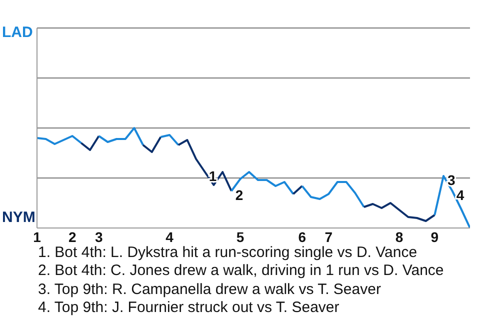 The height and width of the screenshot is (320, 480). What do you see at coordinates (98, 237) in the screenshot?
I see `x-tick-label: 3` at bounding box center [98, 237].